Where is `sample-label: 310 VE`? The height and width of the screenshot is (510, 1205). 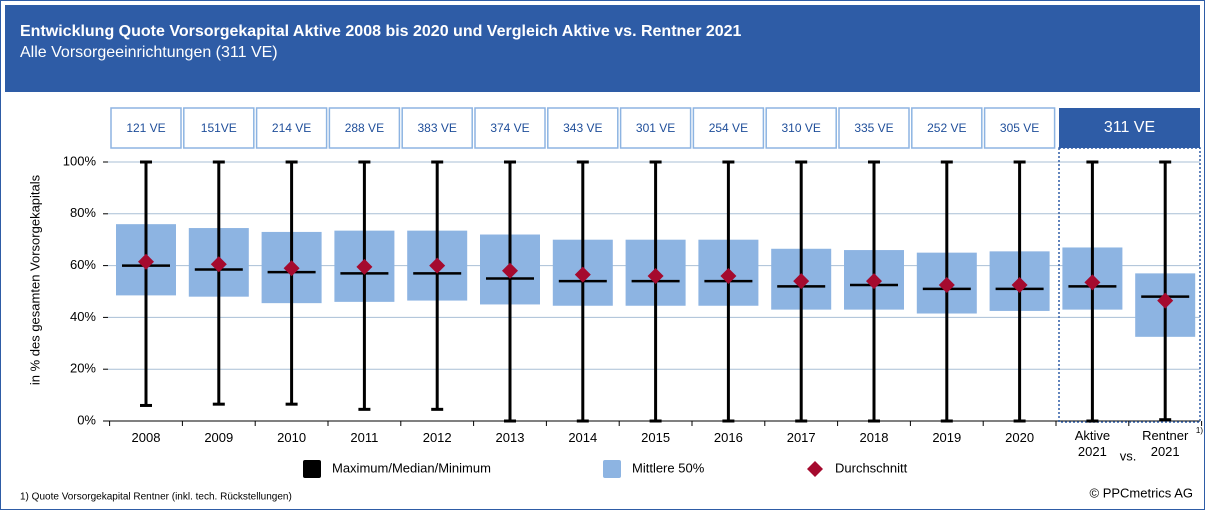 sample-label: 310 VE is located at coordinates (801, 128).